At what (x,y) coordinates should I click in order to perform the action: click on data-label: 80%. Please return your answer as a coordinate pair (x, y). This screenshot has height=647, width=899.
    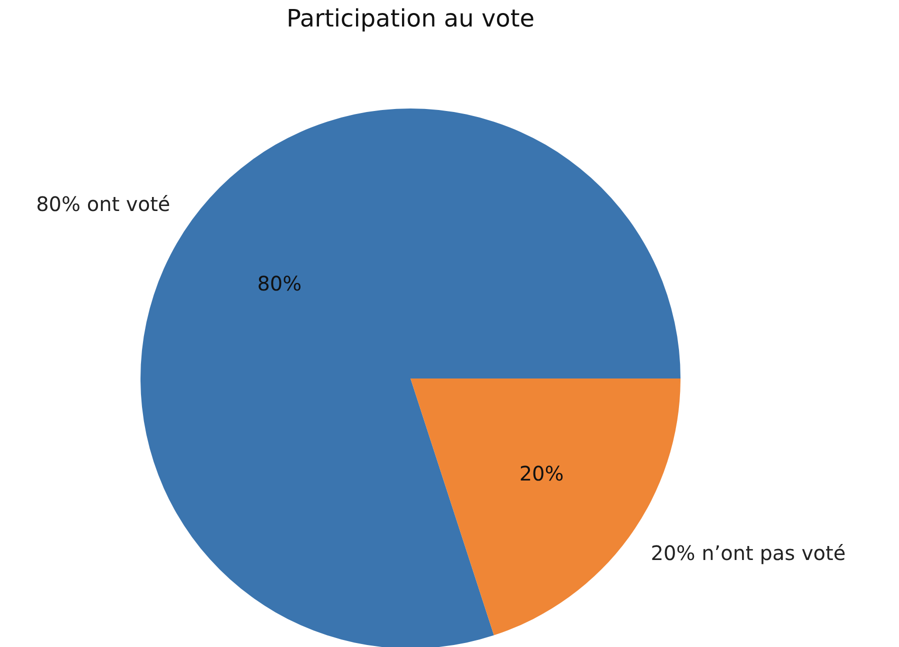
    Looking at the image, I should click on (279, 283).